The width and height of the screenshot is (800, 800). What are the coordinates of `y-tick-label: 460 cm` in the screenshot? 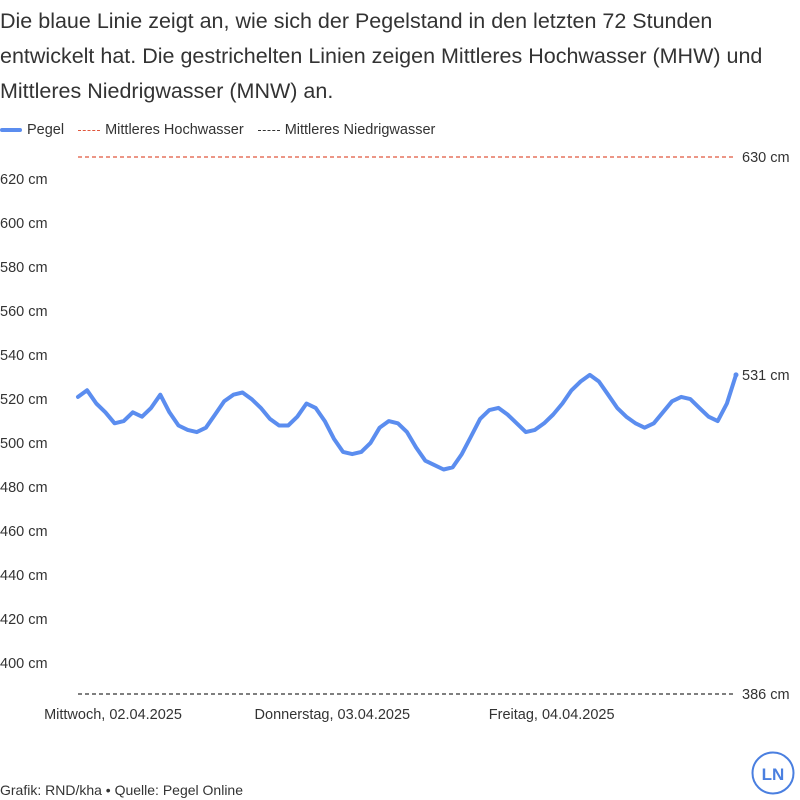 It's located at (24, 532).